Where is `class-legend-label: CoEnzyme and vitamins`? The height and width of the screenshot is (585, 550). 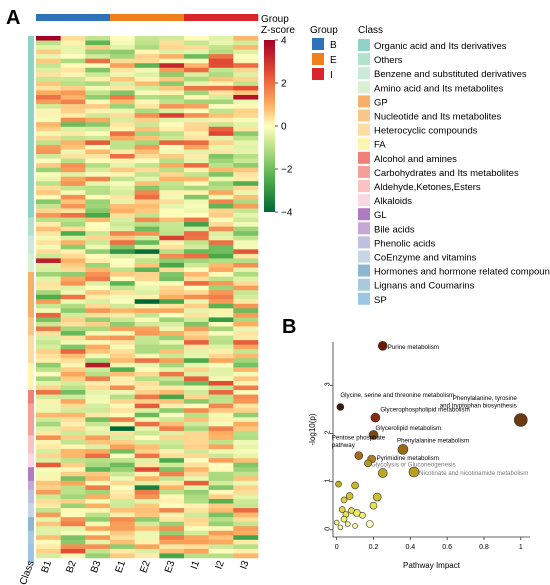 class-legend-label: CoEnzyme and vitamins is located at coordinates (425, 258).